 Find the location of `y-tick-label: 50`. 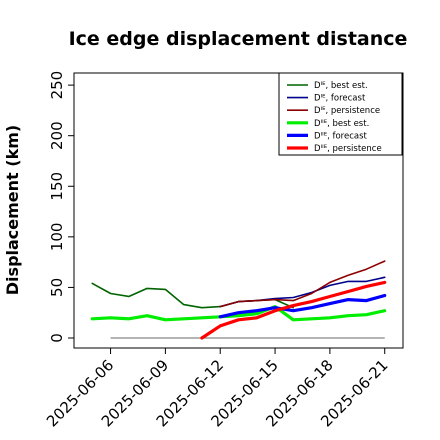

y-tick-label: 50 is located at coordinates (57, 287).